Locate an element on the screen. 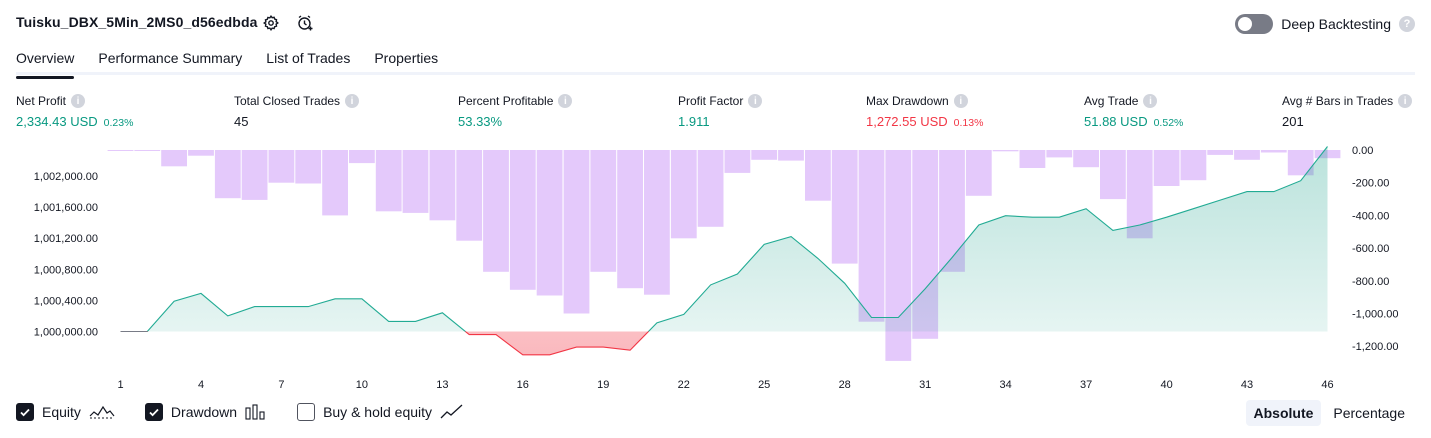  tab-properties: Properties is located at coordinates (406, 58).